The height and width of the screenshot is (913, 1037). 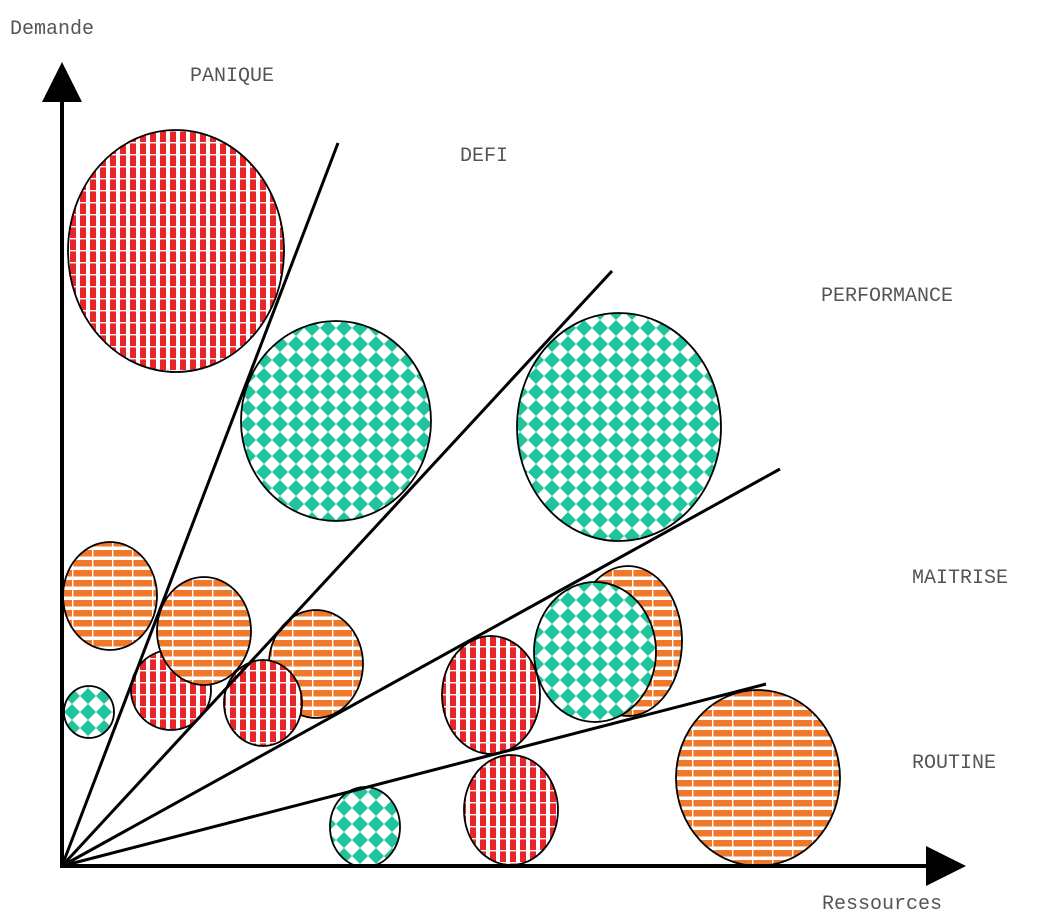 What do you see at coordinates (960, 578) in the screenshot?
I see `zone-label-maitrise: MAITRISE` at bounding box center [960, 578].